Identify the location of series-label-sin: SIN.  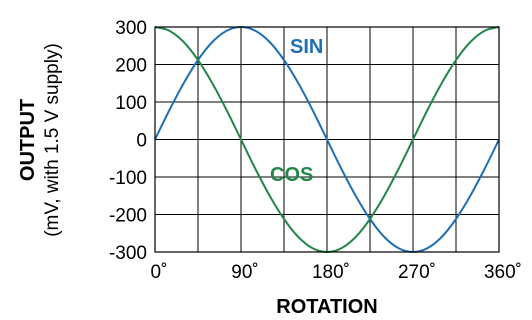
(306, 47).